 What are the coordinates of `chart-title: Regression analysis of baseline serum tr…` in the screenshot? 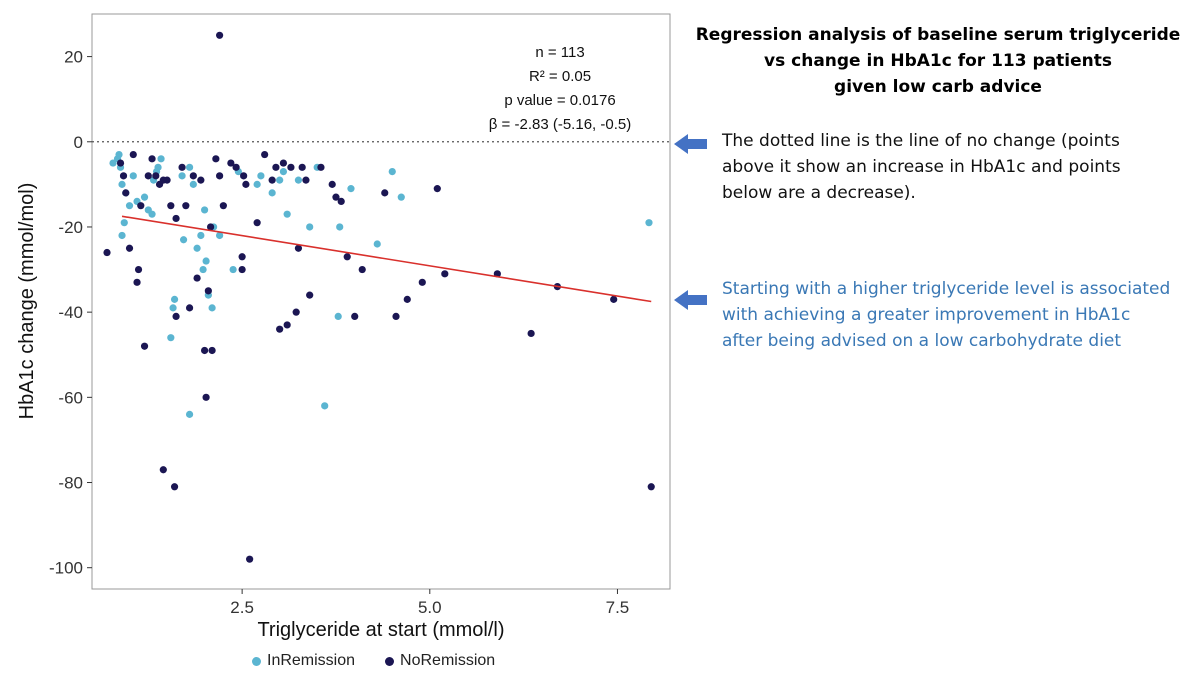 It's located at (938, 61).